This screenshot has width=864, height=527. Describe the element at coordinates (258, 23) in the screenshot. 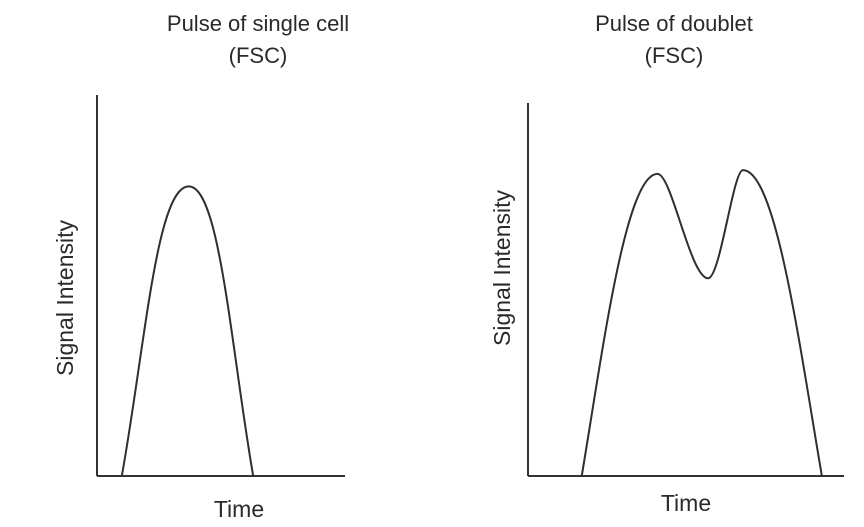

I see `chart-title: Pulse of single cell` at that location.